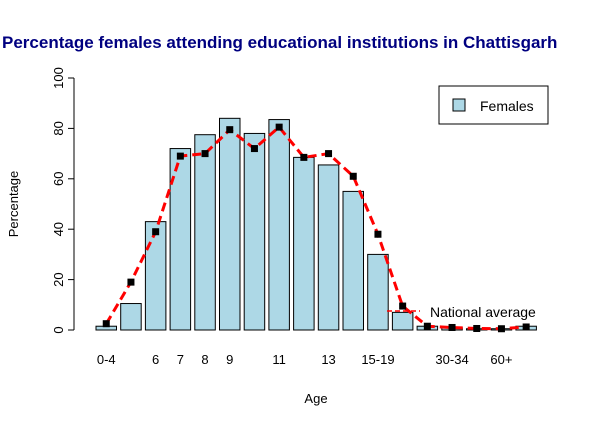  I want to click on national-average-point-60+, so click(526, 327).